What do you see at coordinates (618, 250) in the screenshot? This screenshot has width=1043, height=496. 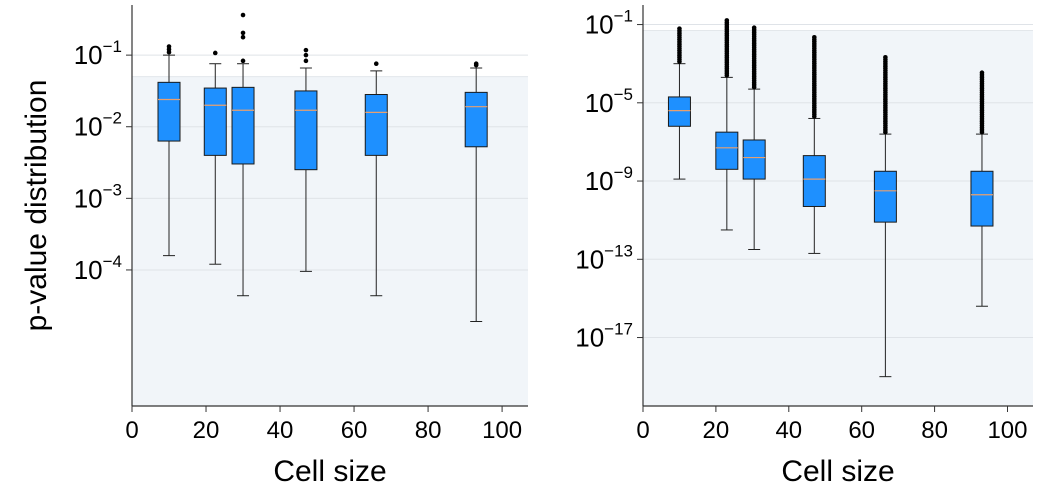 I see `y-tick-exponent: −13` at bounding box center [618, 250].